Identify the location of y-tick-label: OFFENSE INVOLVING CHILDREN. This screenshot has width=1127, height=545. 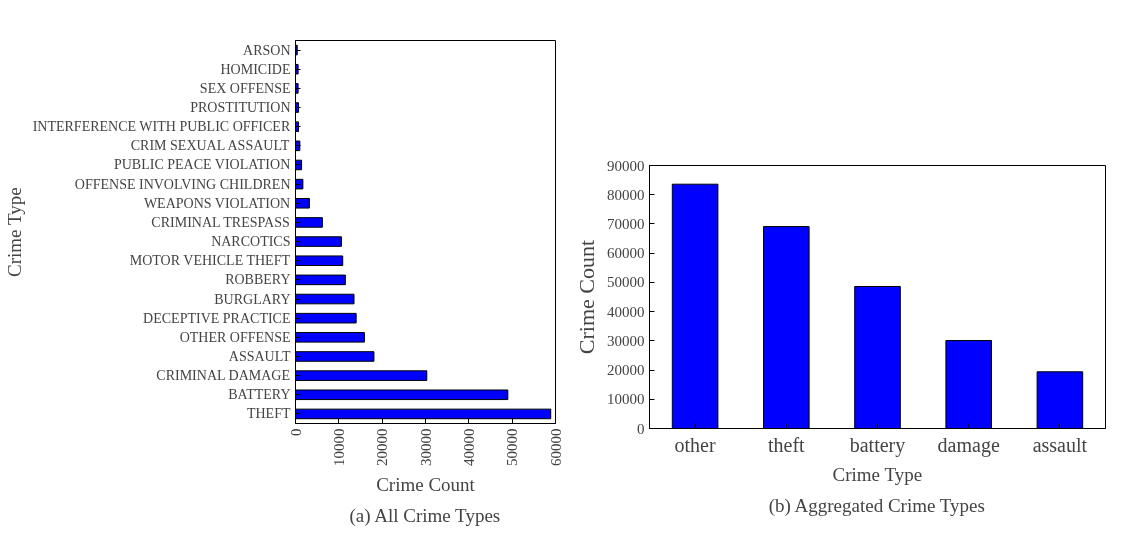
(182, 184).